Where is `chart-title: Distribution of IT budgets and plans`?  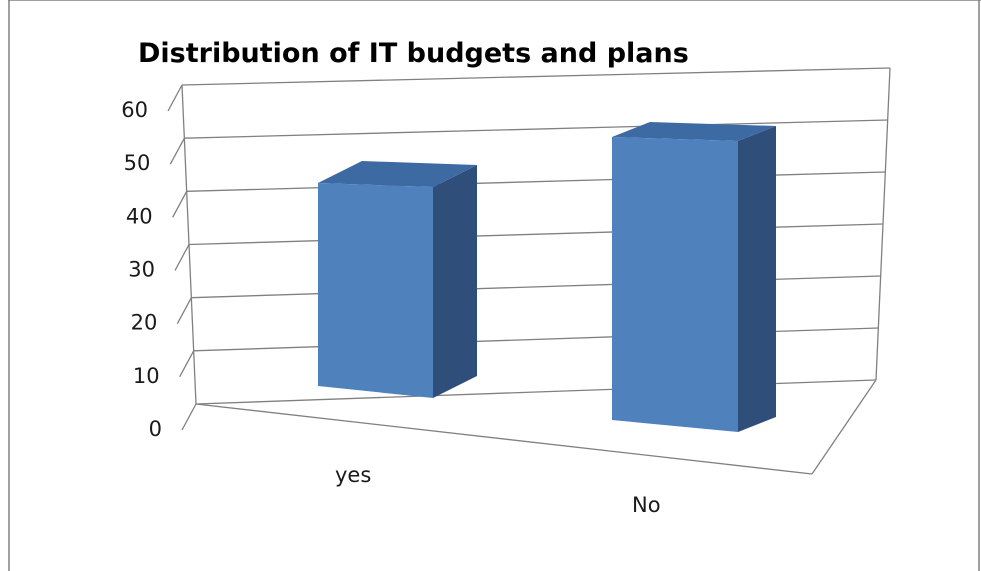 chart-title: Distribution of IT budgets and plans is located at coordinates (413, 53).